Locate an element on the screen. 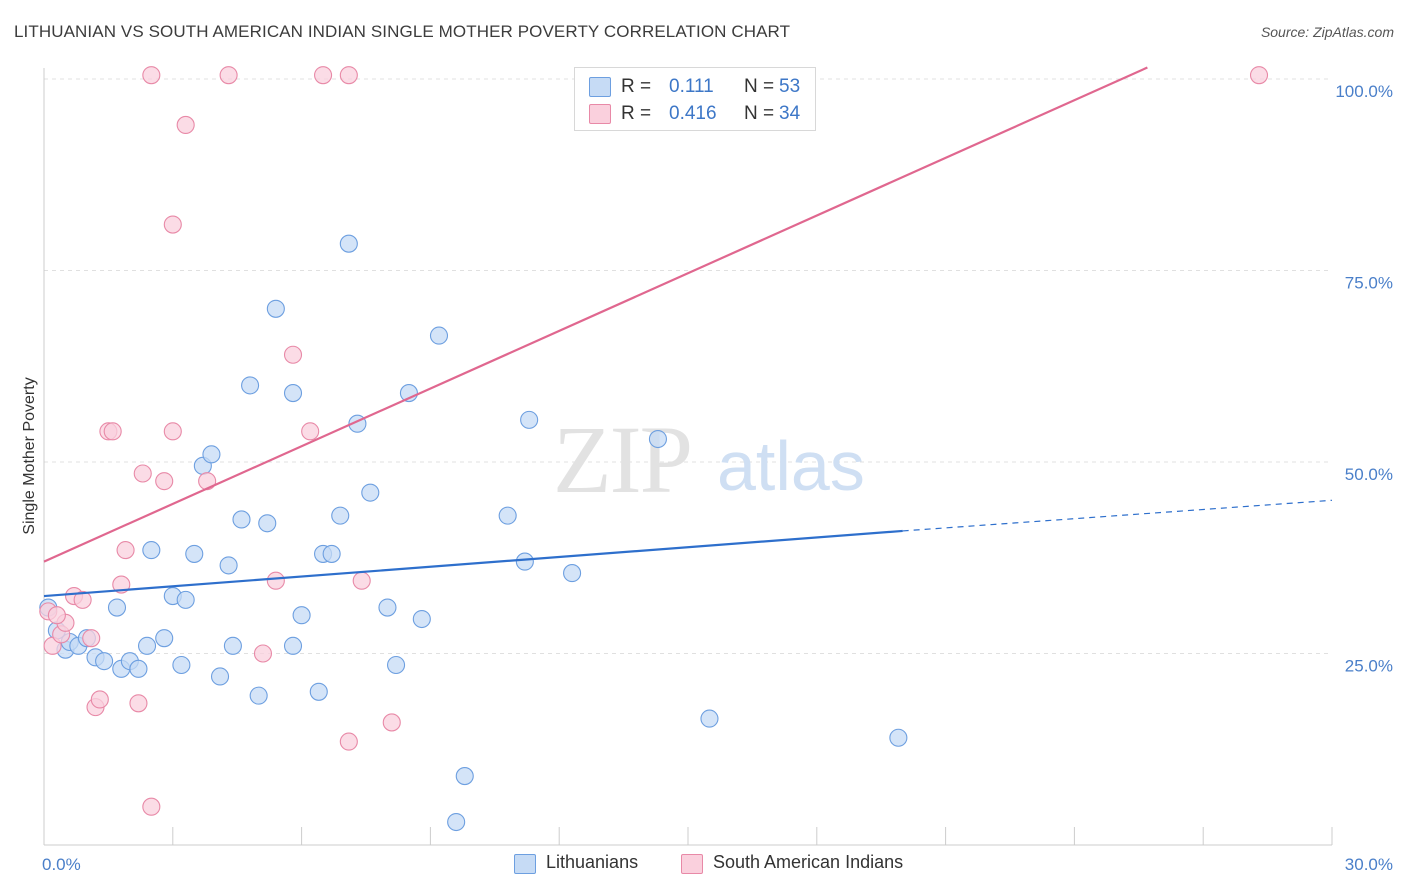 The width and height of the screenshot is (1406, 892). legend-r-value: 0.111 is located at coordinates (691, 86).